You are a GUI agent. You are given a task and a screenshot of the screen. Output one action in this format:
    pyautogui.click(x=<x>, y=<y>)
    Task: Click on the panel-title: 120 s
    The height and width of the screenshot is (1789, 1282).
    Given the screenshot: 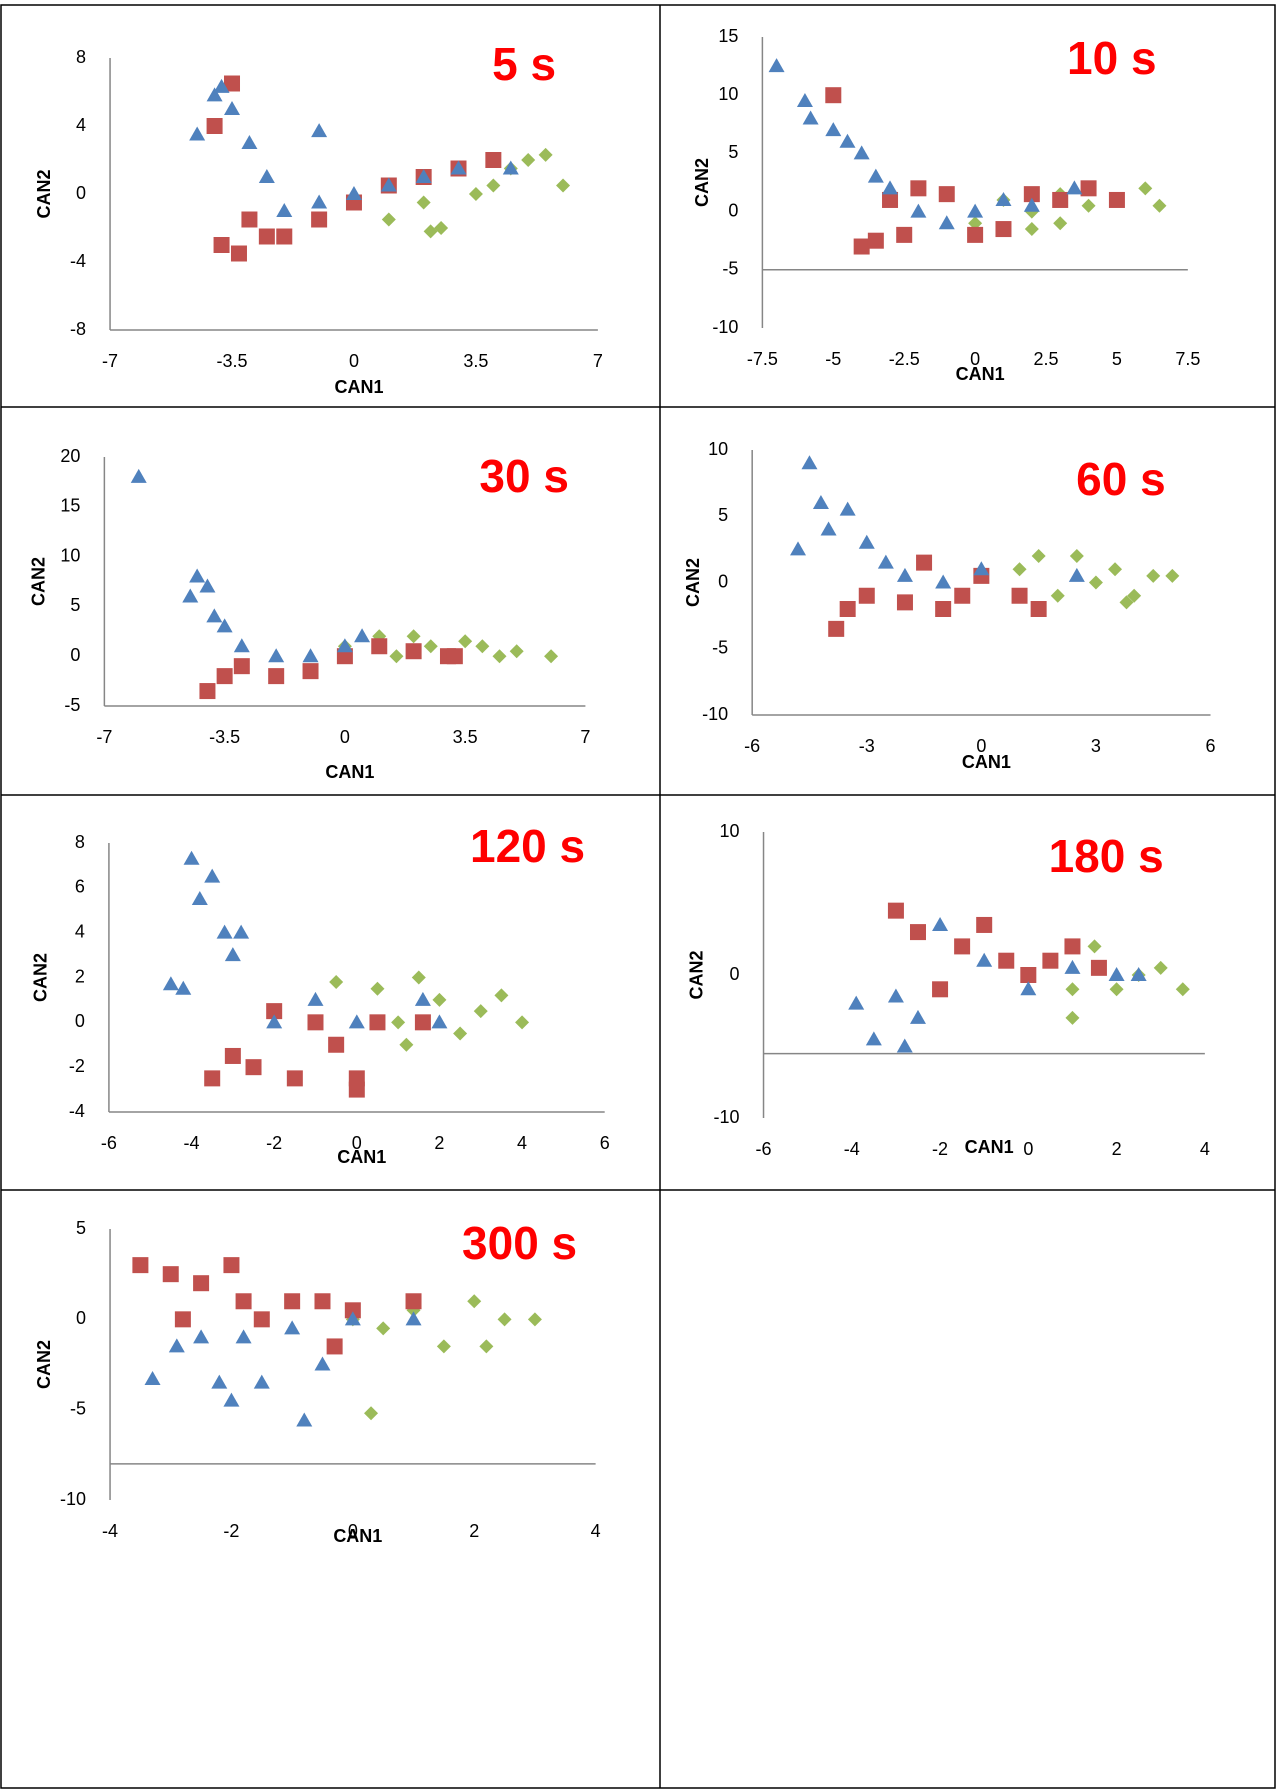 What is the action you would take?
    pyautogui.click(x=527, y=846)
    